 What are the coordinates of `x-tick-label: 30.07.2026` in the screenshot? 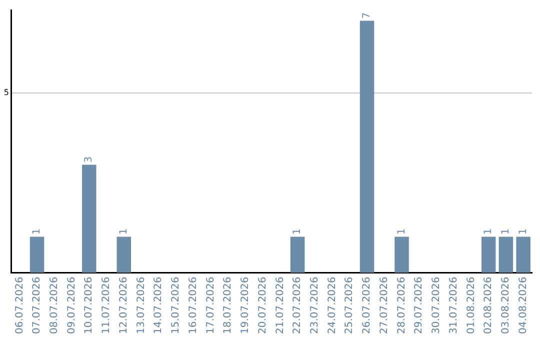 It's located at (436, 305).